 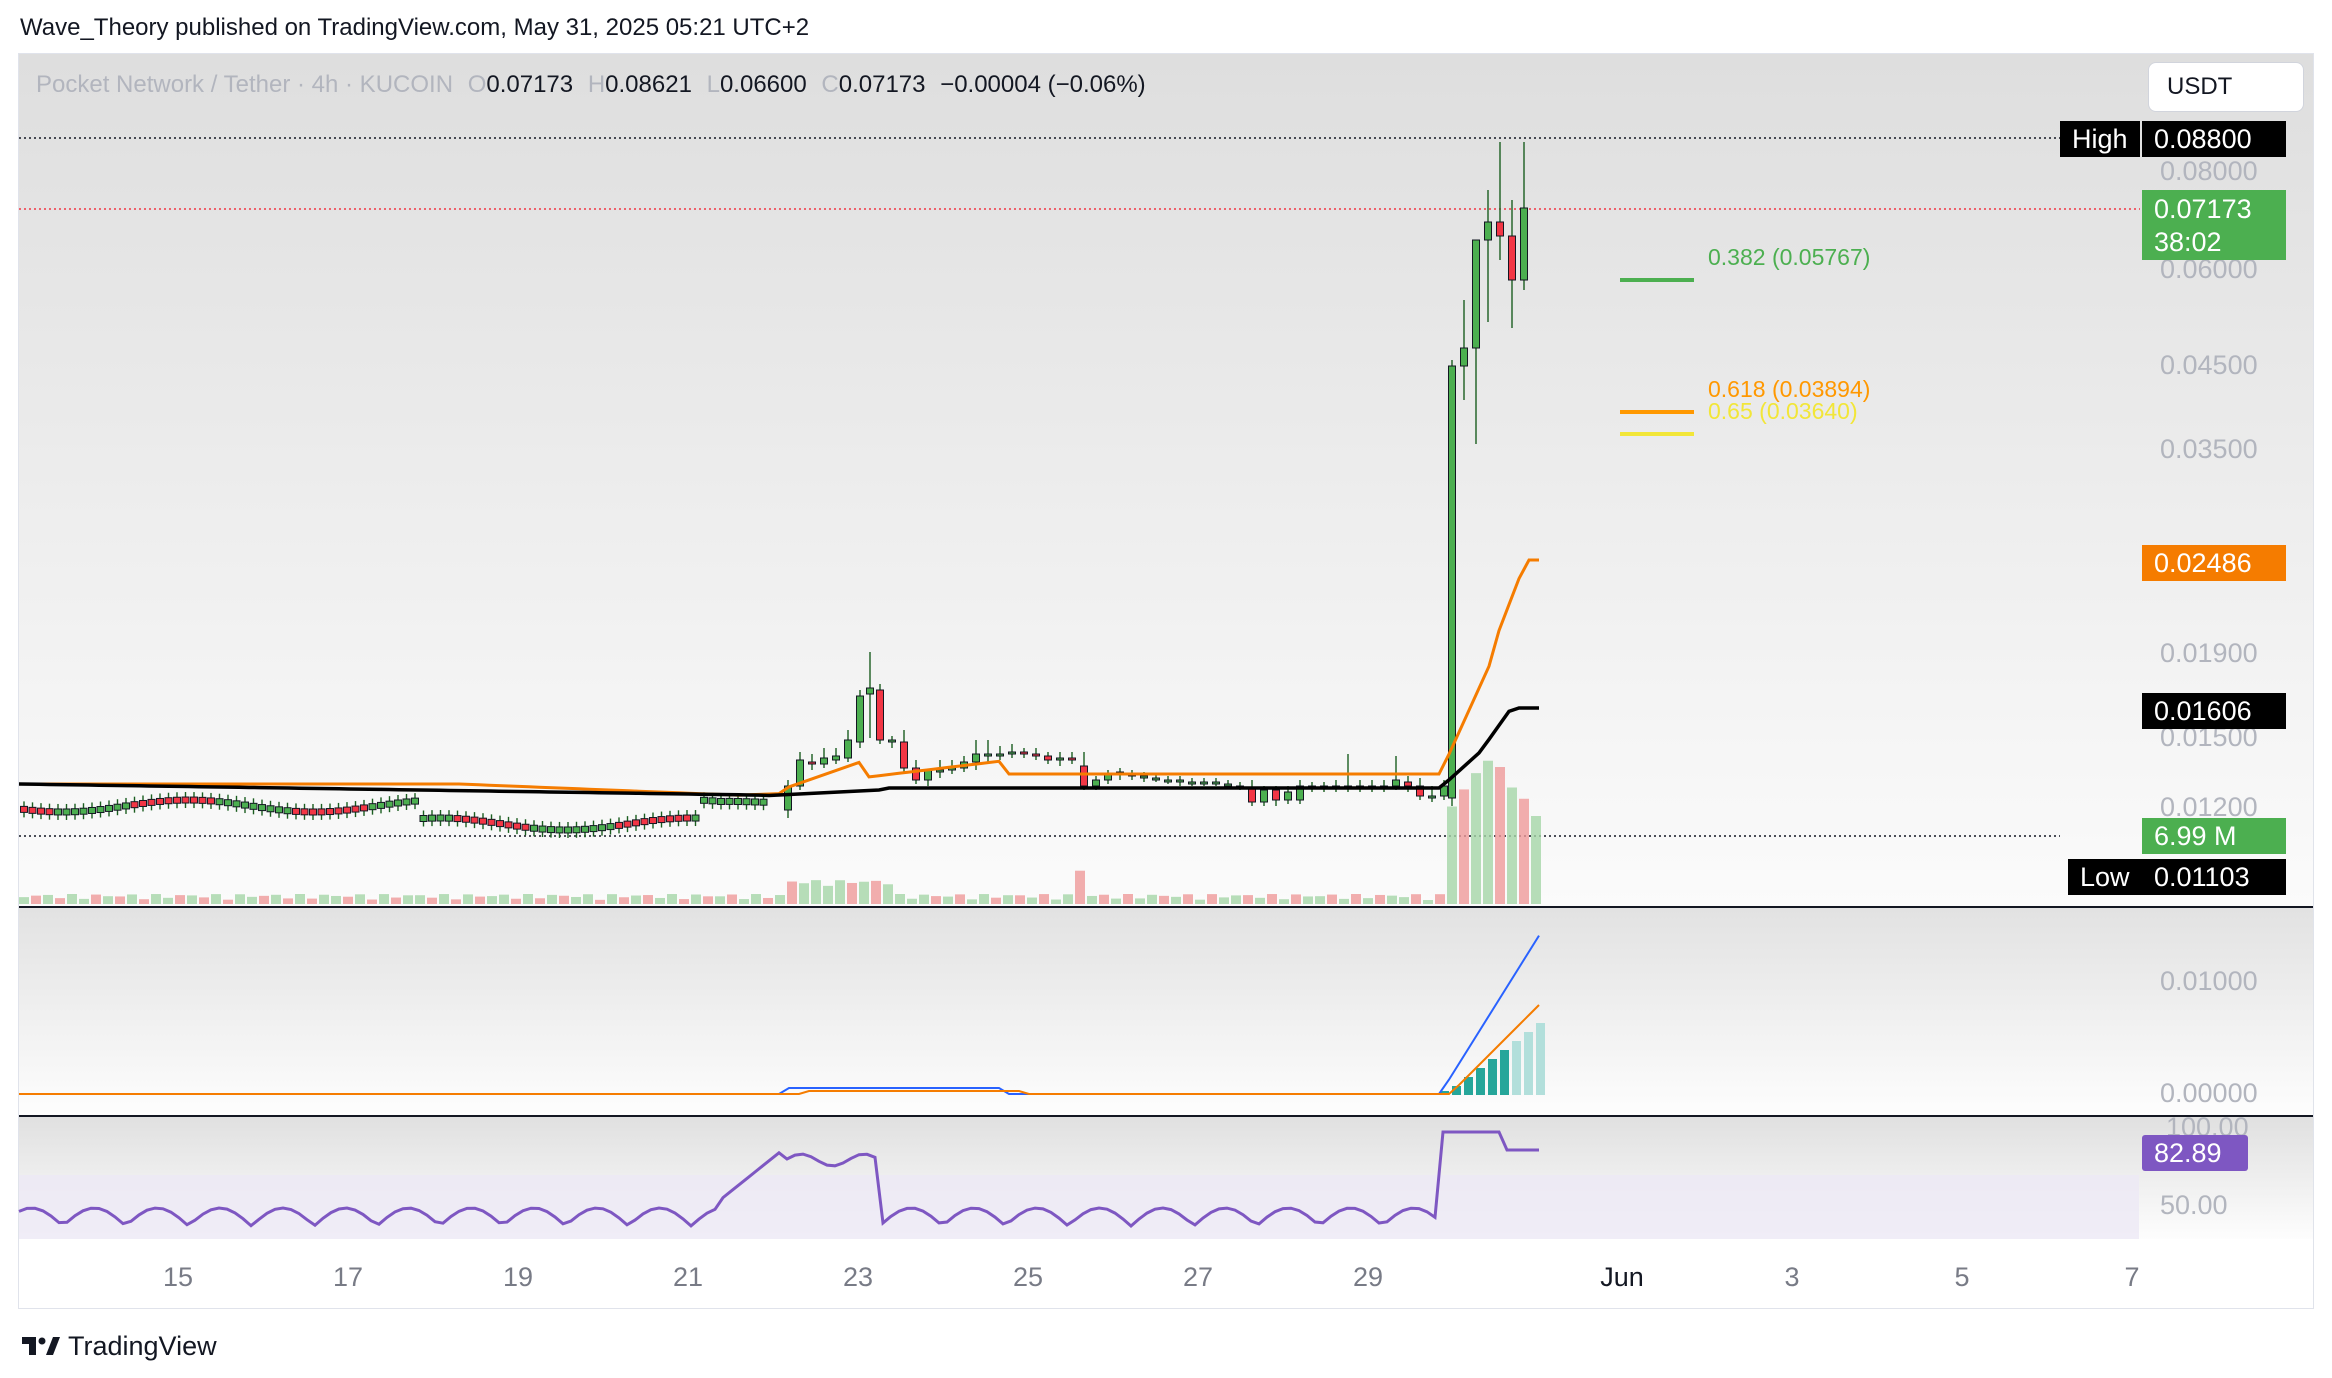 I want to click on ema-black-tag: 0.01606, so click(x=2214, y=711).